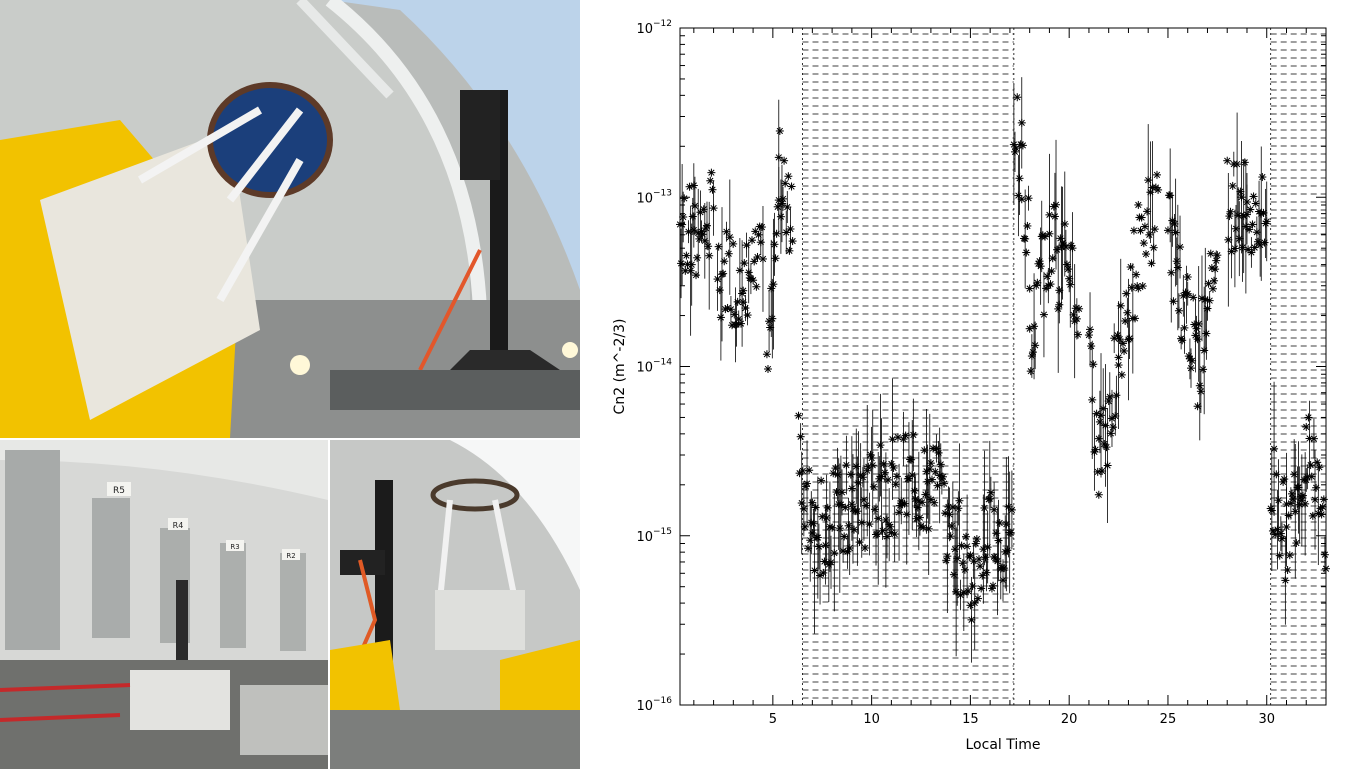 This screenshot has height=769, width=1346. What do you see at coordinates (970, 719) in the screenshot?
I see `x-tick-label: 15` at bounding box center [970, 719].